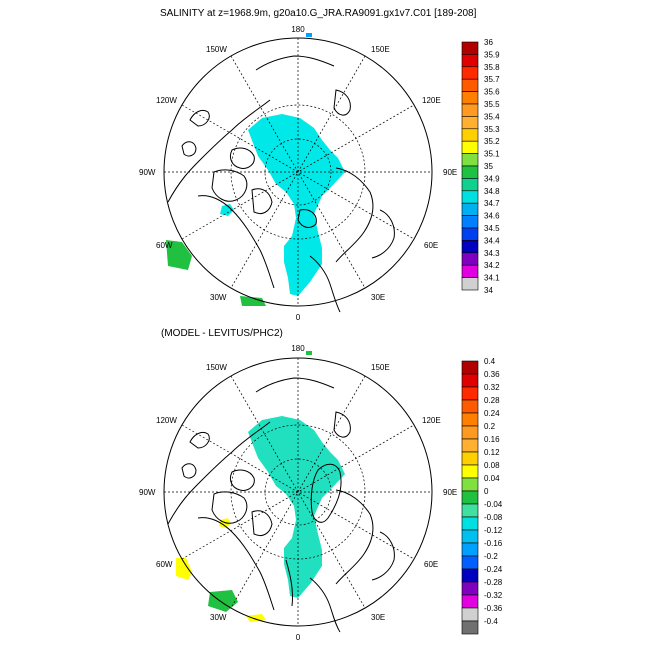 This screenshot has width=647, height=652. Describe the element at coordinates (493, 569) in the screenshot. I see `bottom-colorbar-label: -0.24` at that location.